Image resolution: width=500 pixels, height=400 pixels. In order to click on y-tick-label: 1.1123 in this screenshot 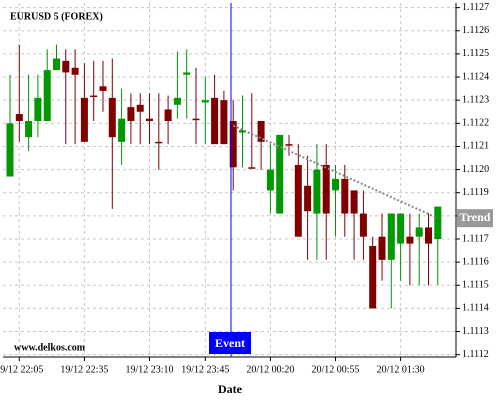, I will do `click(475, 99)`.